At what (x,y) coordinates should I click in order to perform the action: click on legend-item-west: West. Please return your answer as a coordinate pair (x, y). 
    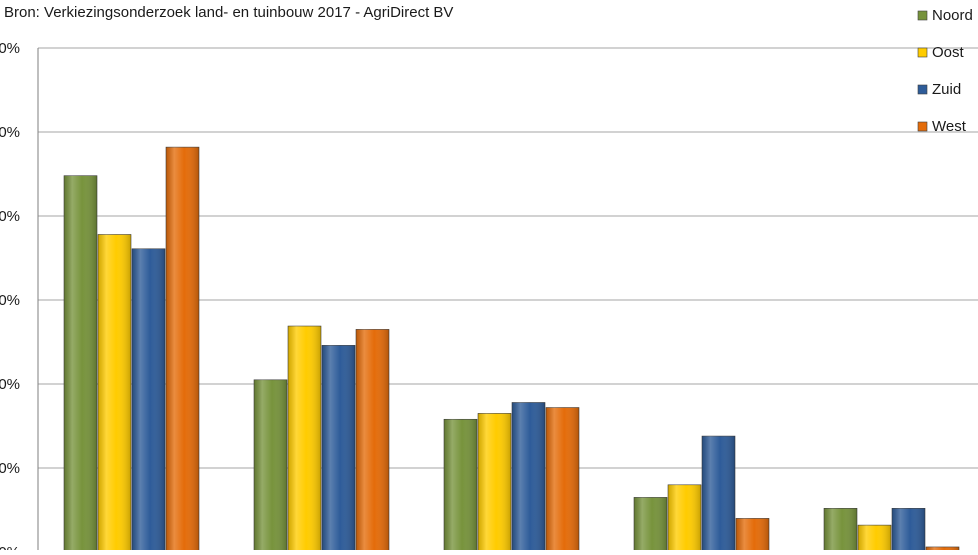
    Looking at the image, I should click on (942, 126).